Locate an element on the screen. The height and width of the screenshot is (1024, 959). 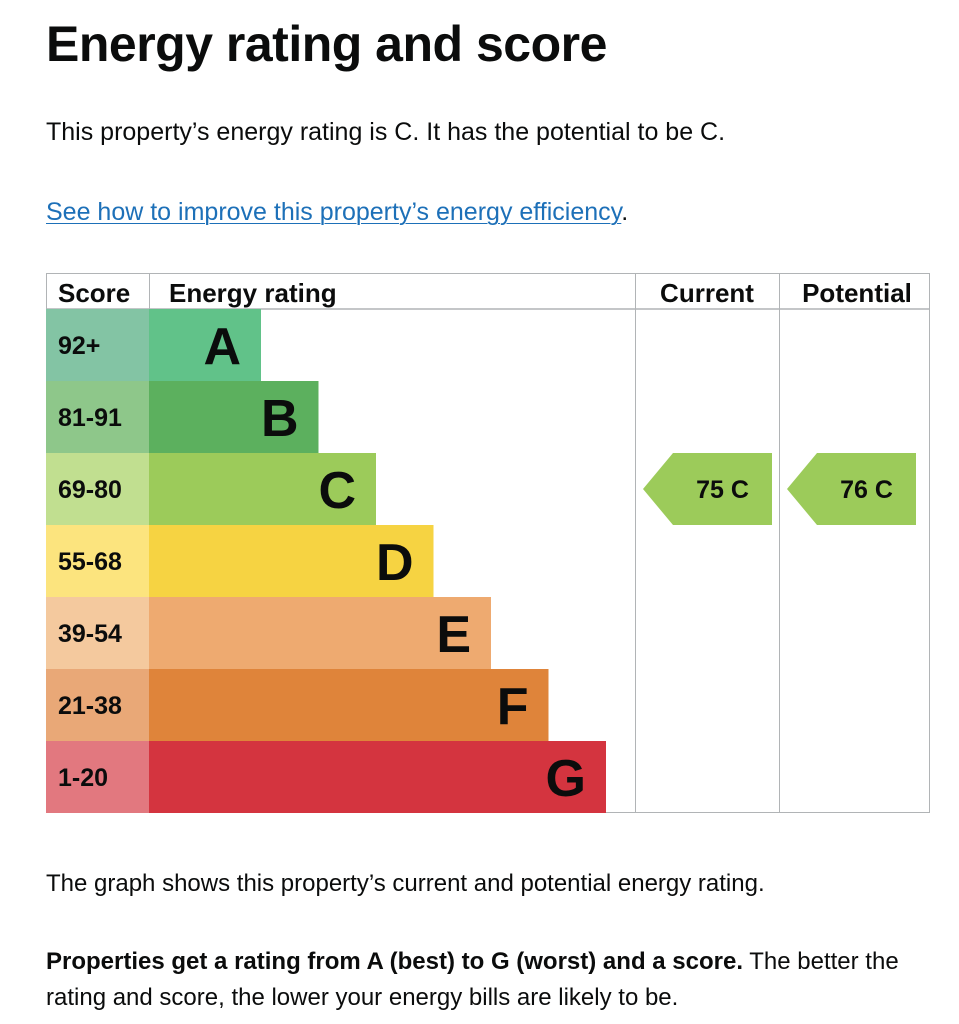
rating-arrows: 75 C 76 C is located at coordinates (779, 489).